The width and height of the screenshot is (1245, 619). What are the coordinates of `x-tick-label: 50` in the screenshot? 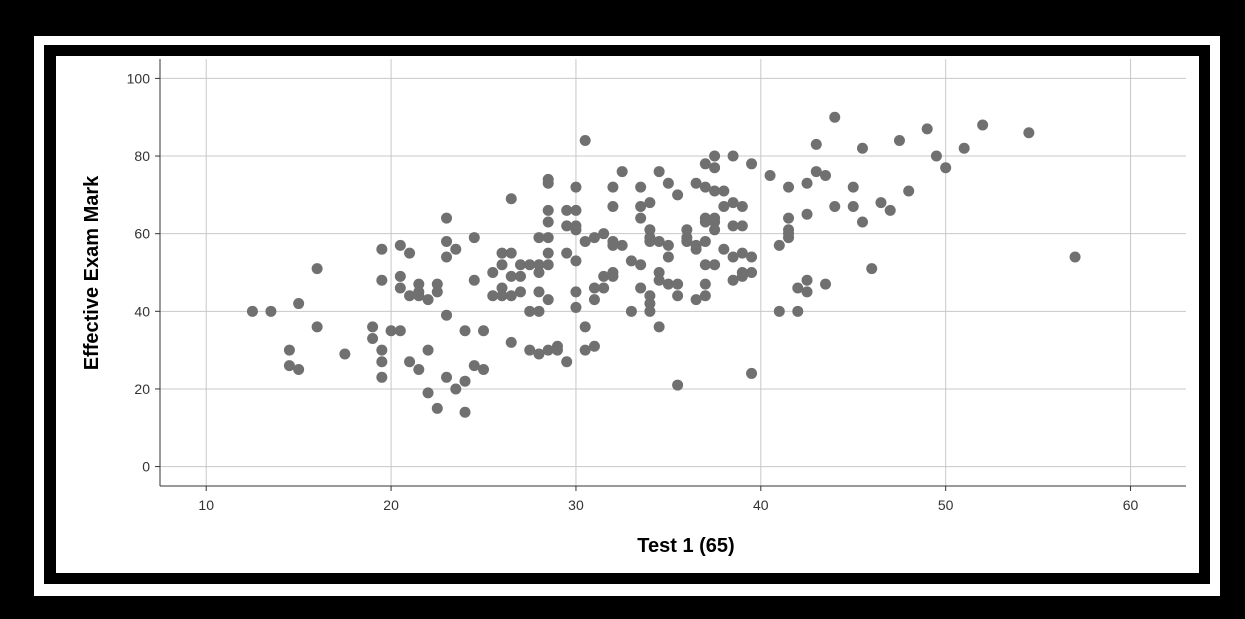 It's located at (946, 505).